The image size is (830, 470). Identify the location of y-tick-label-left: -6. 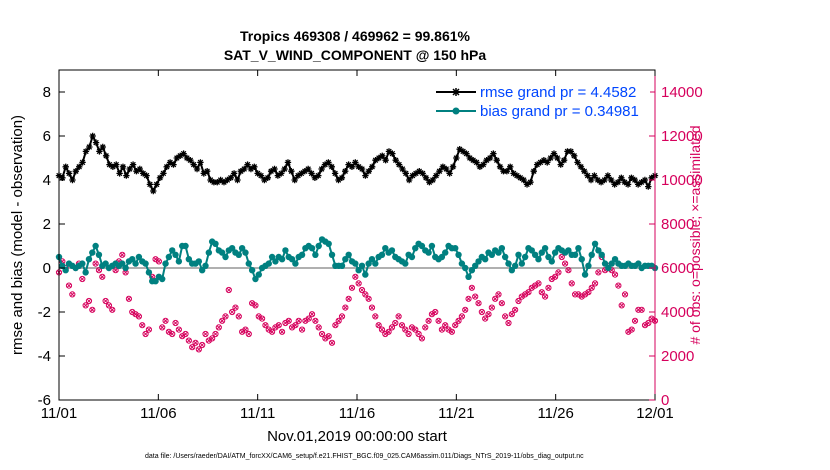
(44, 400).